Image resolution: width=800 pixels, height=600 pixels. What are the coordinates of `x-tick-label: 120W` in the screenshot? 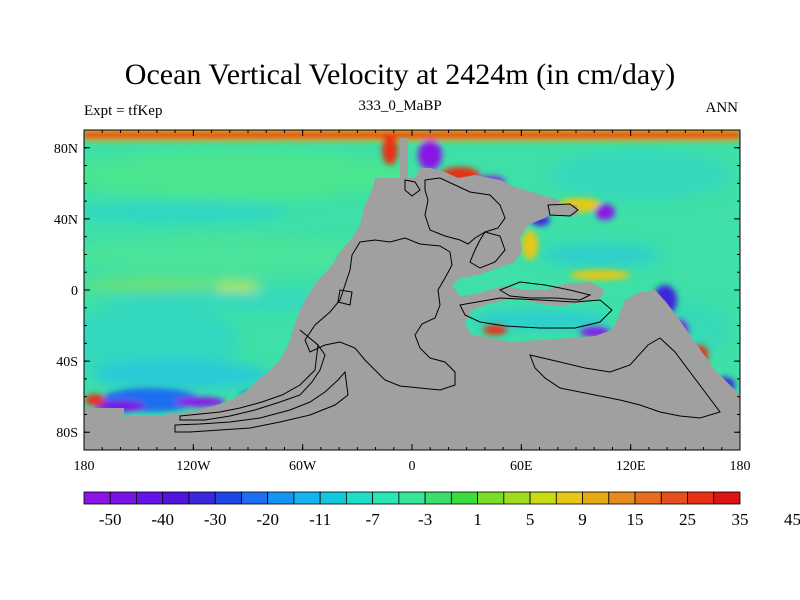 It's located at (193, 466).